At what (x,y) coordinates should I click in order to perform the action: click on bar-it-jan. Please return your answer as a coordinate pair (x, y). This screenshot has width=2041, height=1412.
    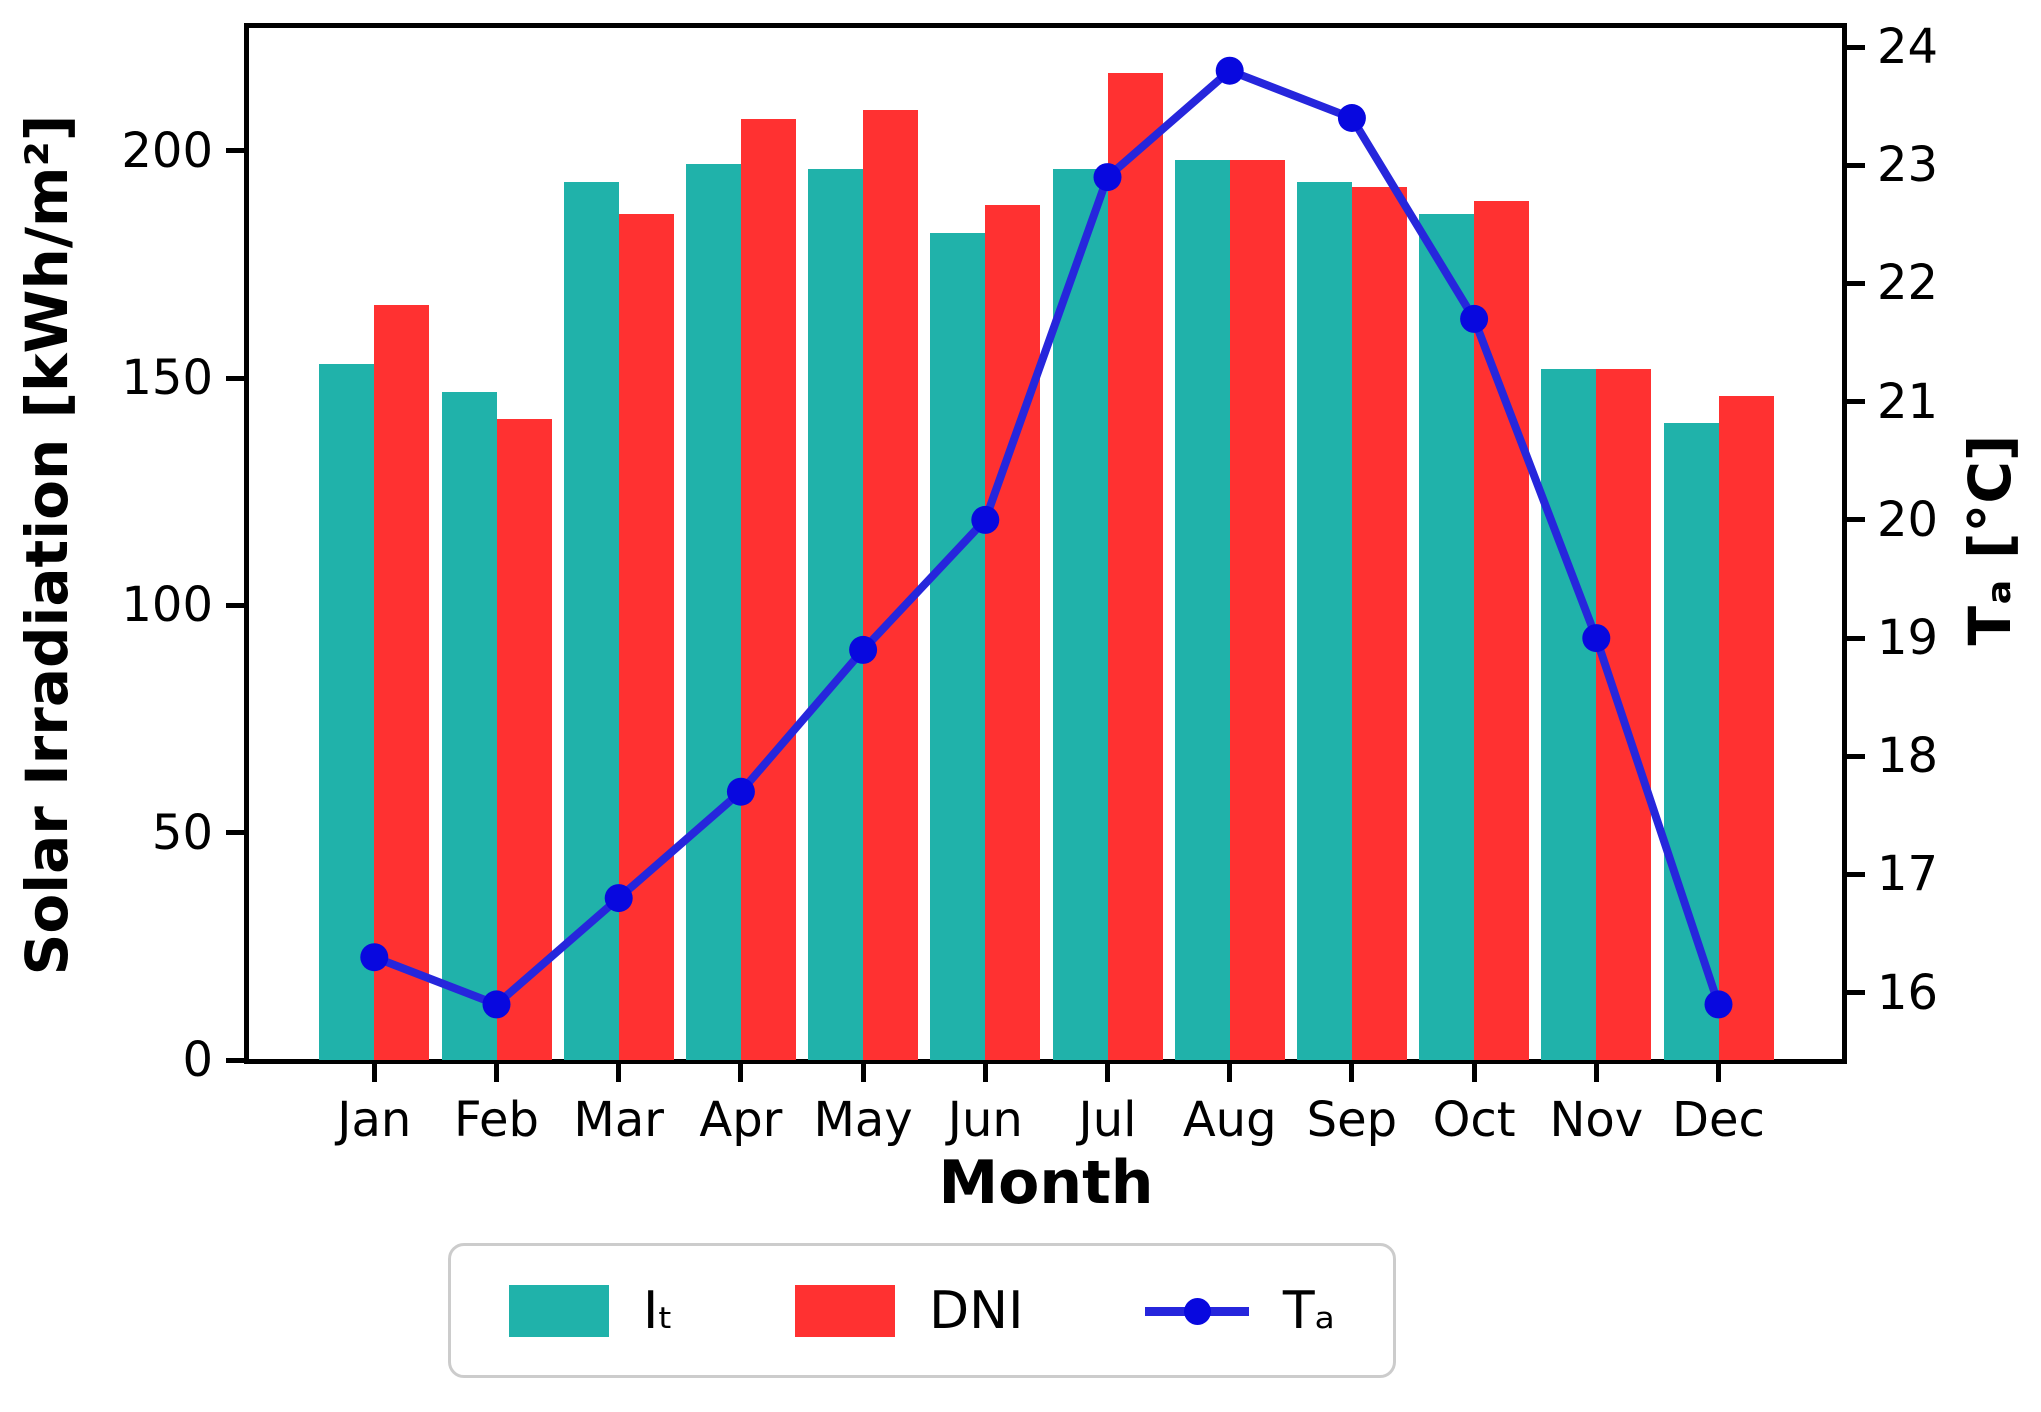
    Looking at the image, I should click on (347, 712).